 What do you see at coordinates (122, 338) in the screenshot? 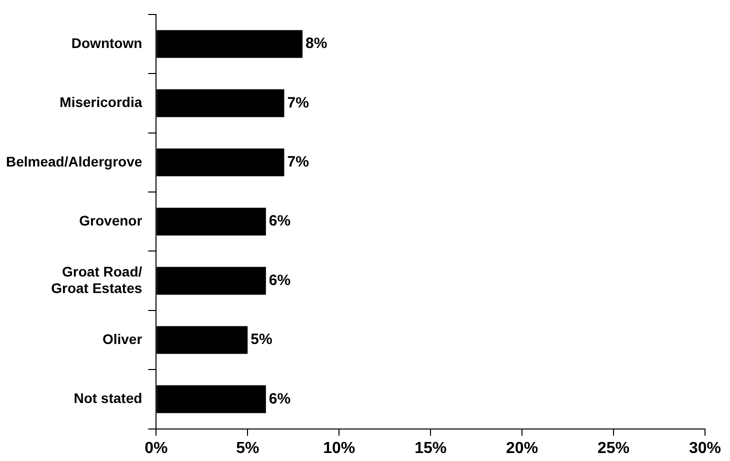
I see `y-tick-label: Oliver` at bounding box center [122, 338].